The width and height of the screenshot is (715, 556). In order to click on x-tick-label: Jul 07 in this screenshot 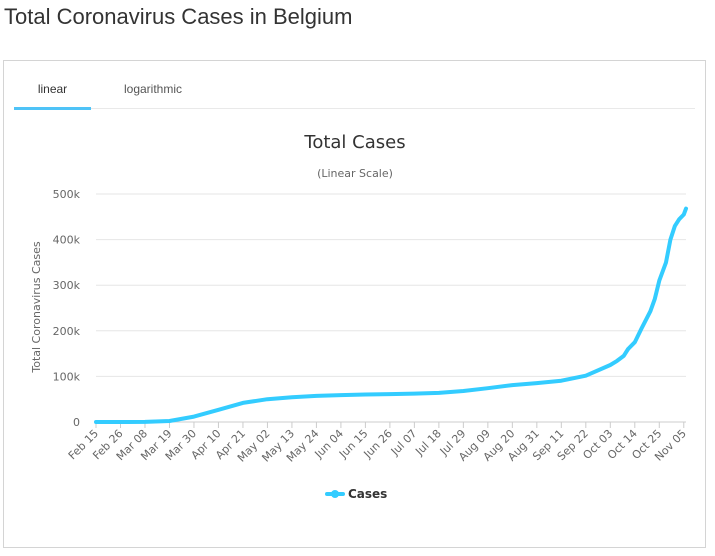, I will do `click(404, 443)`.